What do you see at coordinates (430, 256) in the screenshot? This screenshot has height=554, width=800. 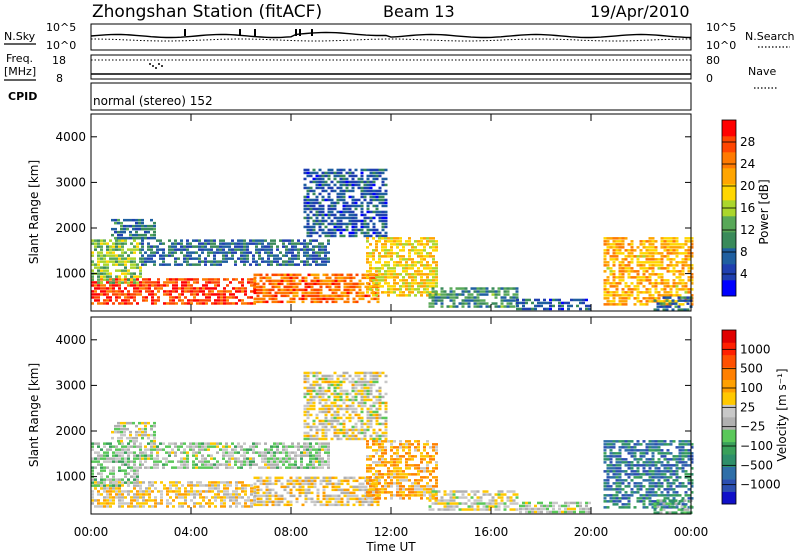 I see `power-cell-2048` at bounding box center [430, 256].